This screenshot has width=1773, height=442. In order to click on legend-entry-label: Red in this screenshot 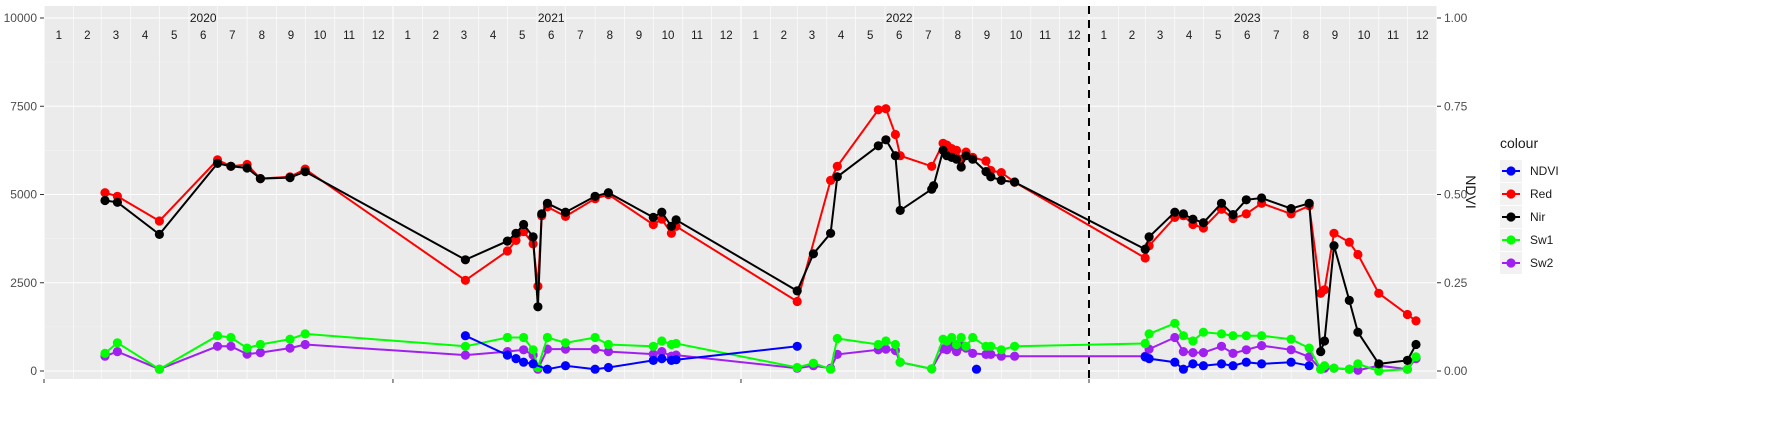, I will do `click(1541, 194)`.